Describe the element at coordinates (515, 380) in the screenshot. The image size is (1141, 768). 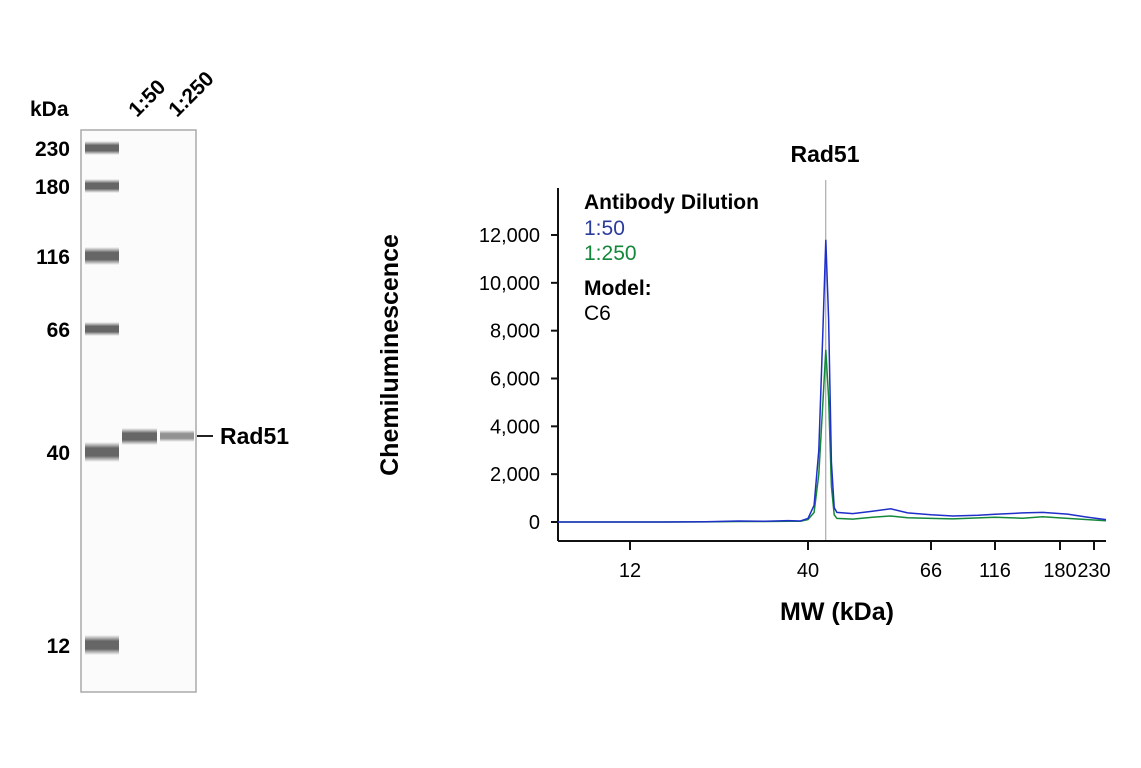
I see `y-tick-label: 6,000` at that location.